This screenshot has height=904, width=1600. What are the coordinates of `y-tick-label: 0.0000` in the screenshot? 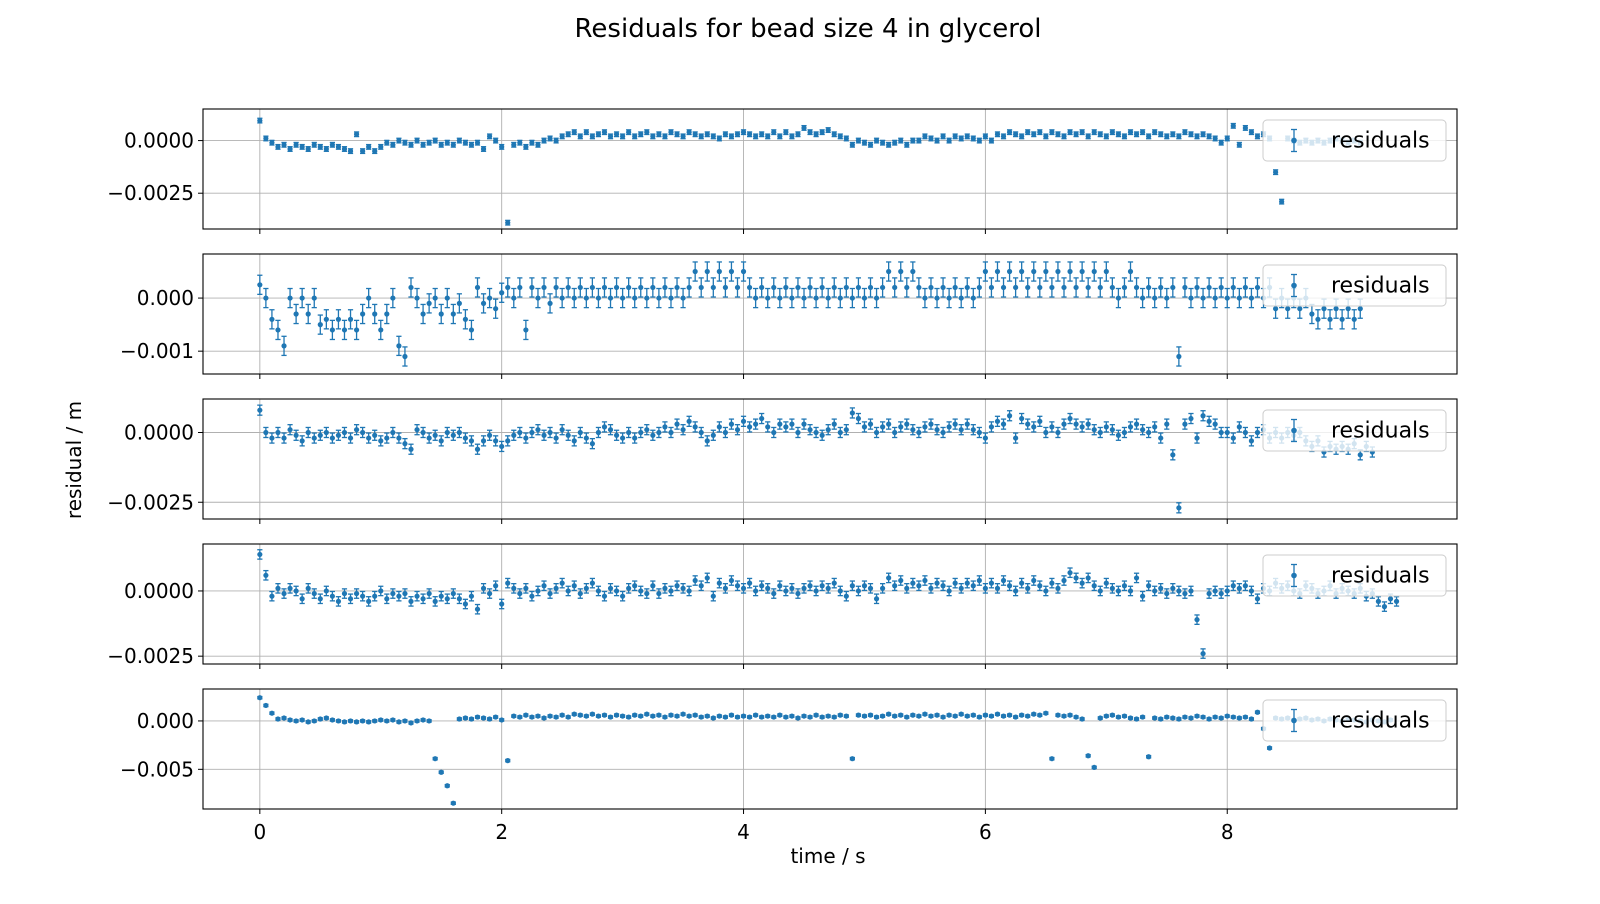 It's located at (159, 141).